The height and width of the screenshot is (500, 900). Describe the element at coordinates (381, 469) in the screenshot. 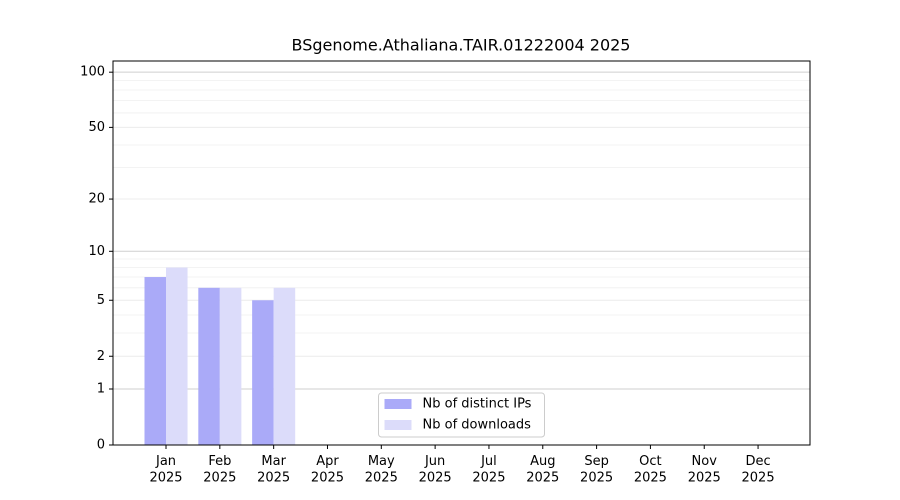

I see `x-tick-label: May 2025` at that location.